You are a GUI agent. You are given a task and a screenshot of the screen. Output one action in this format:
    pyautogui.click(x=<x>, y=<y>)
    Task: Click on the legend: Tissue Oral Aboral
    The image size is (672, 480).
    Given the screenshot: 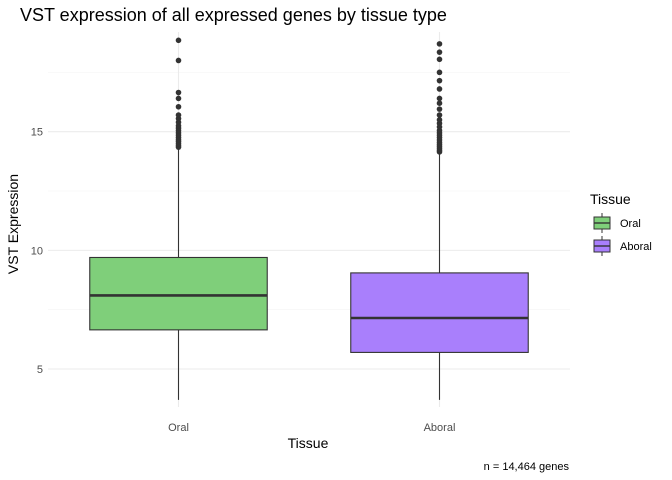 What is the action you would take?
    pyautogui.click(x=621, y=223)
    